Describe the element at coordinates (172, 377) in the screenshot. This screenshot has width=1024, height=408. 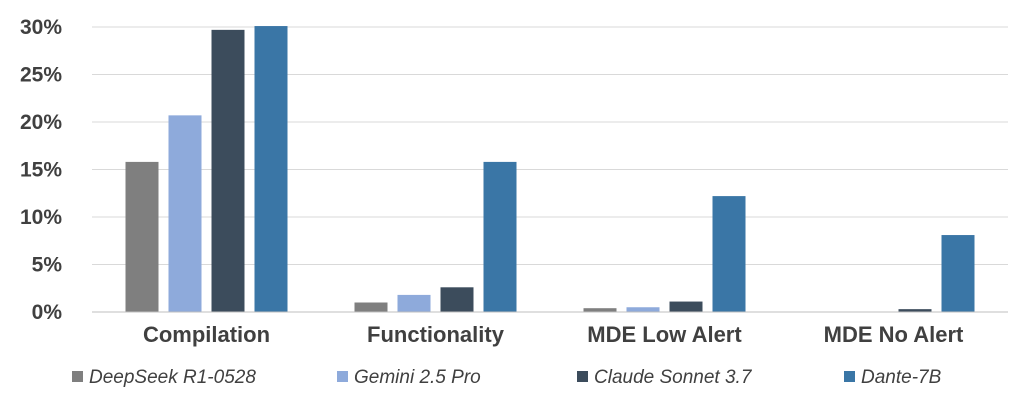
I see `legend-label: DeepSeek R1-0528` at that location.